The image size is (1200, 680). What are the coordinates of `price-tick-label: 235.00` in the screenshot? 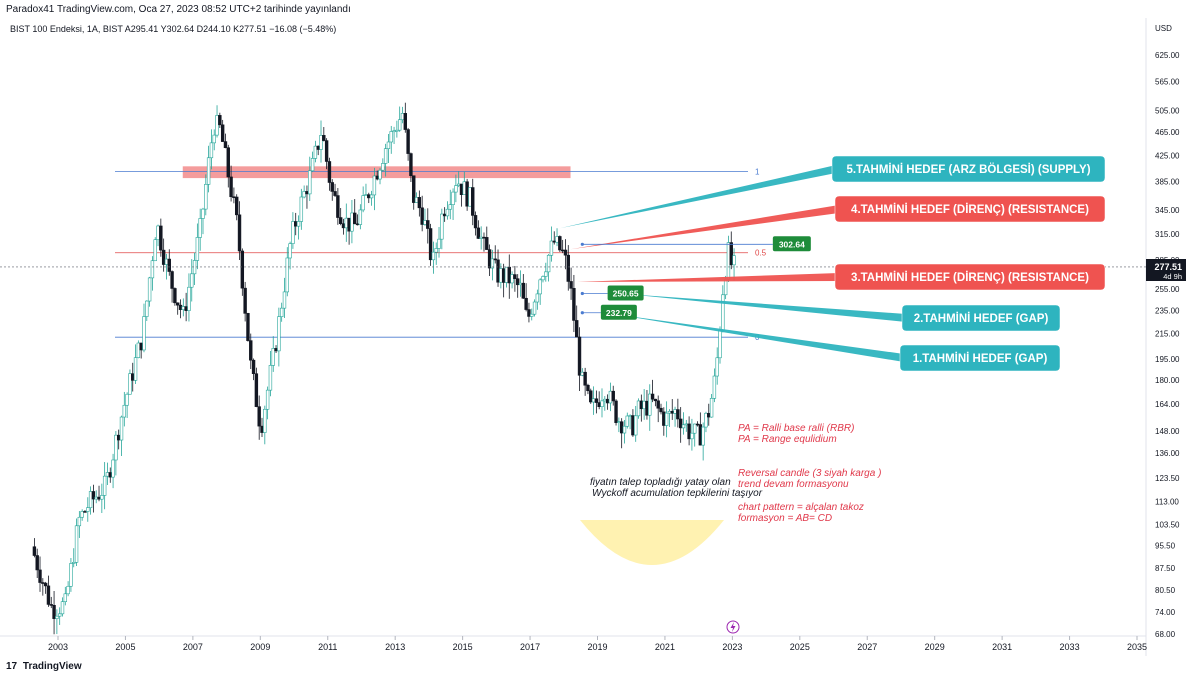 It's located at (1167, 310).